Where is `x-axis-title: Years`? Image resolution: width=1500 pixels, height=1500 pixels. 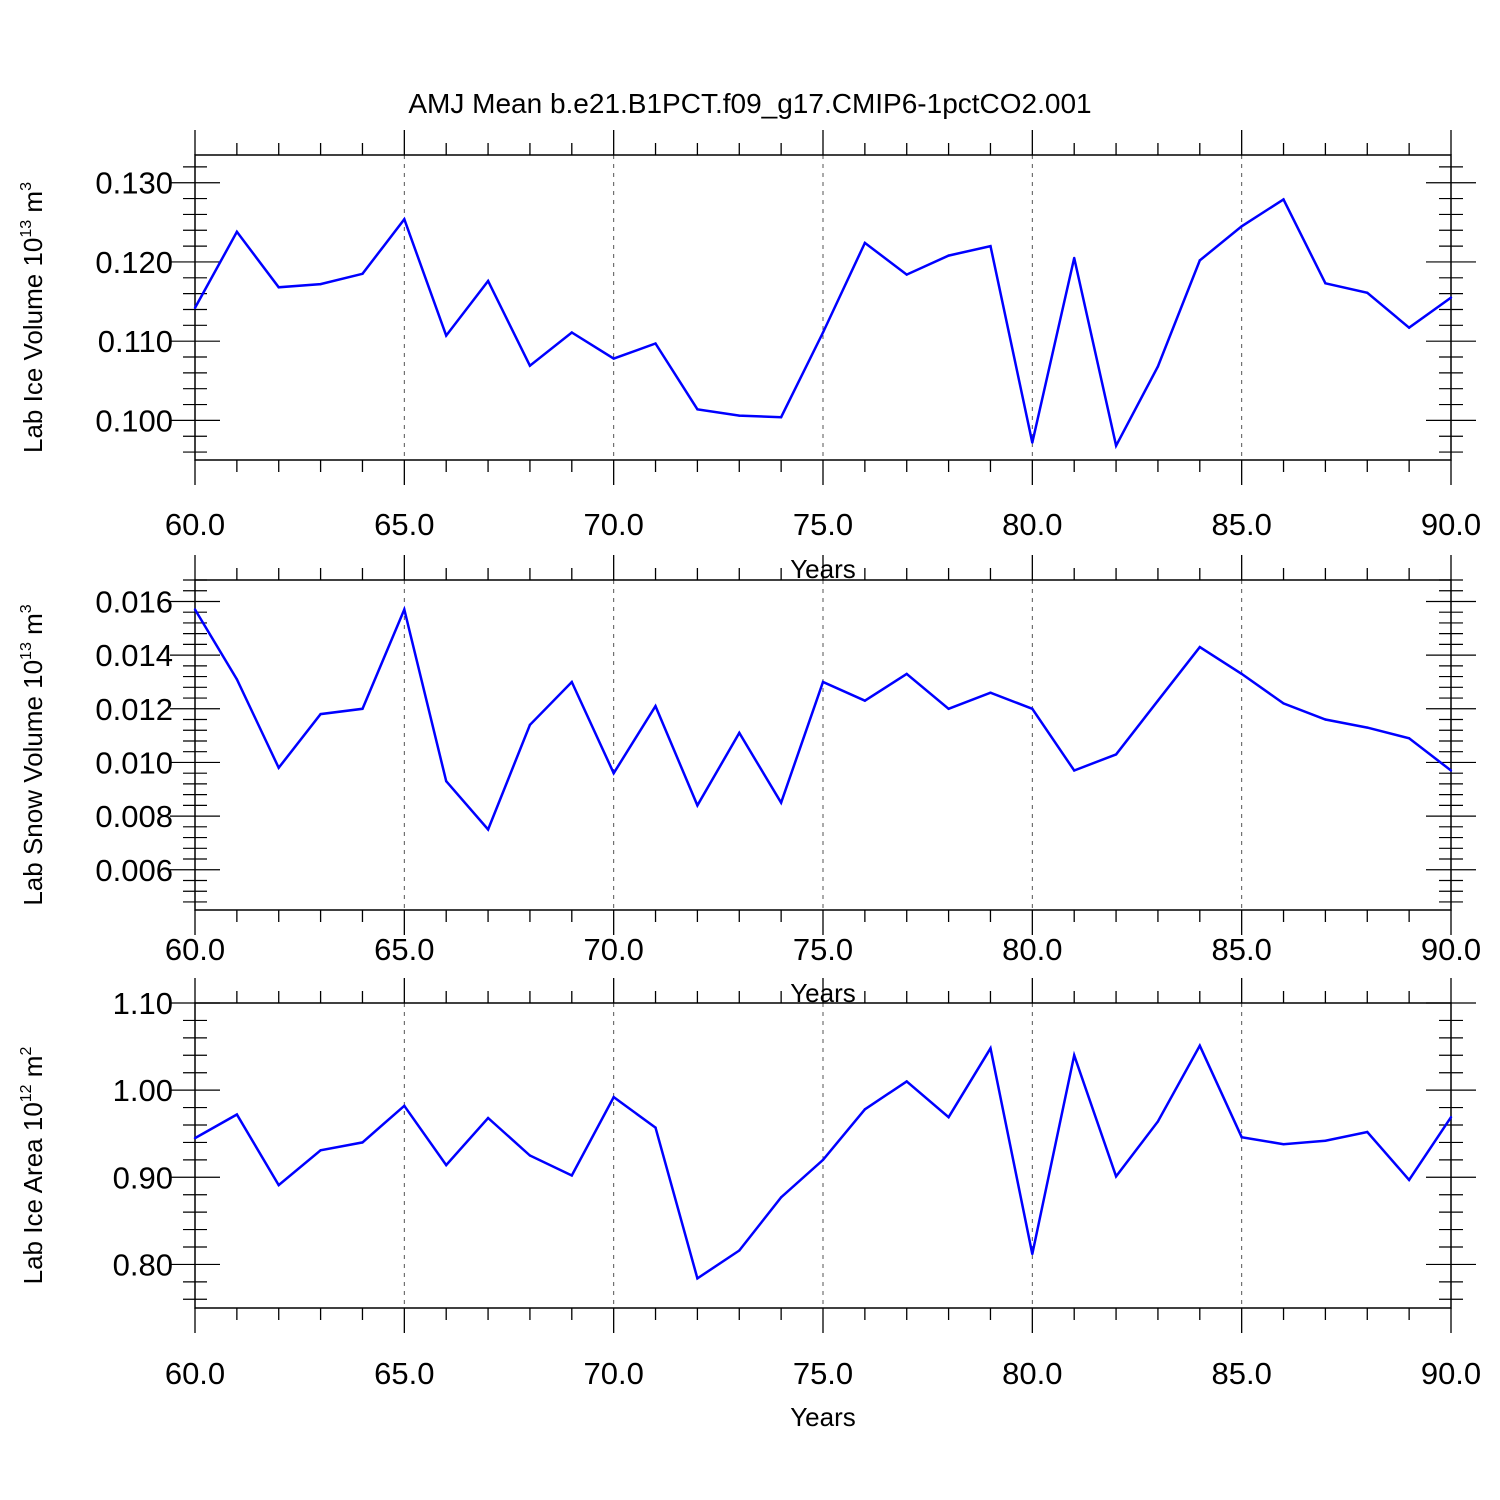
x-axis-title: Years is located at coordinates (823, 1417).